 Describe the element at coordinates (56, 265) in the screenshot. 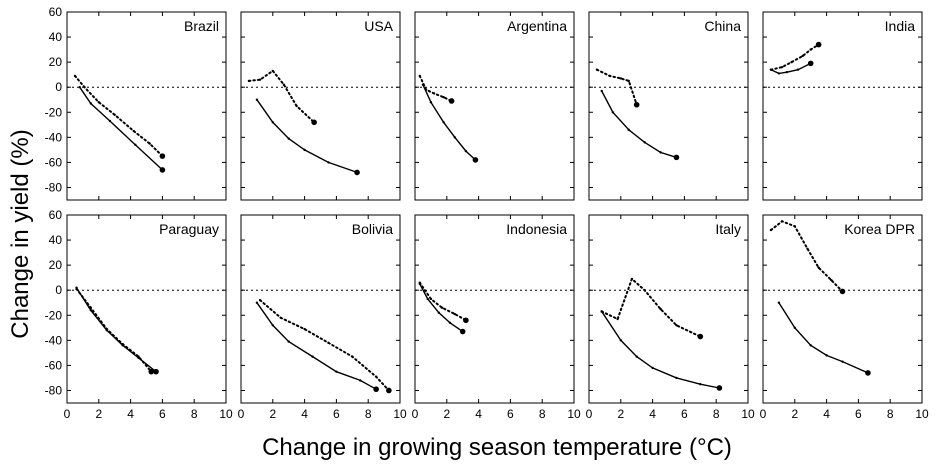

I see `y-tick-label: 20` at that location.